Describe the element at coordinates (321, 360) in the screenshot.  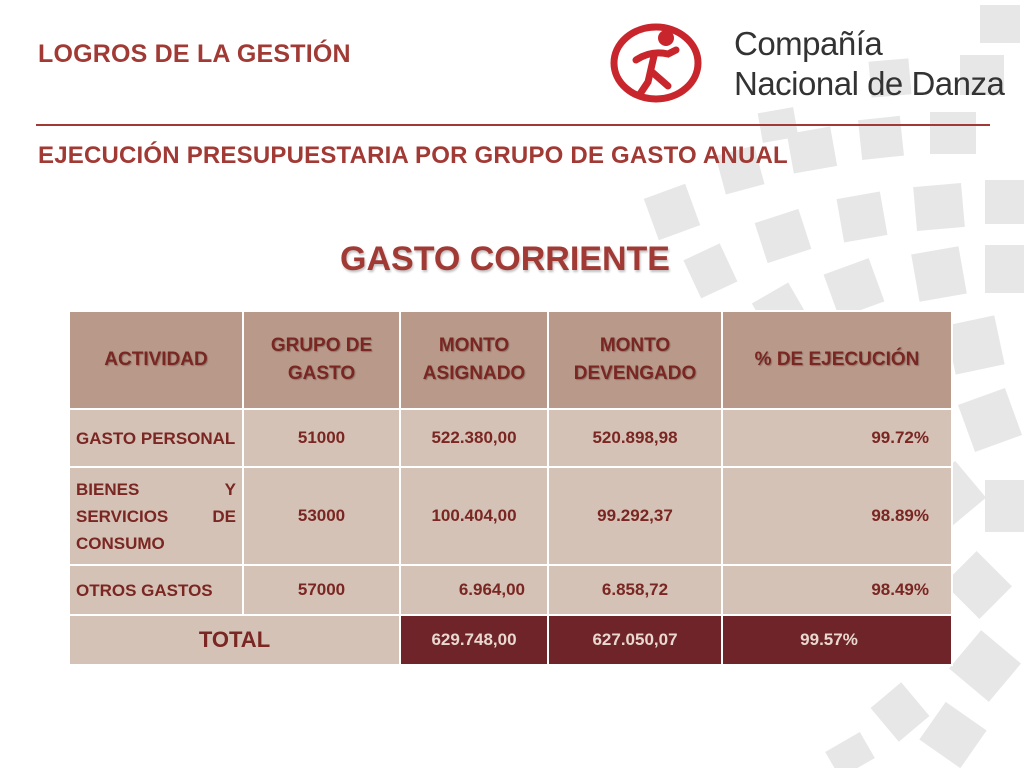
I see `header-grupo-de-gasto: GRUPO DE GASTO` at that location.